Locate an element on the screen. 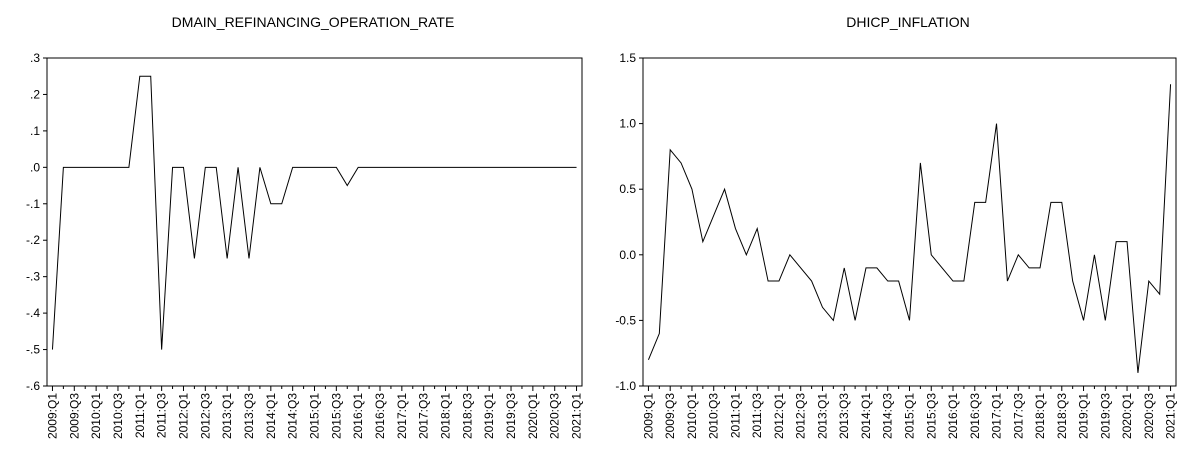 The image size is (1178, 456). chart-title: DMAIN_REFINANCING_OPERATION_RATE is located at coordinates (313, 22).